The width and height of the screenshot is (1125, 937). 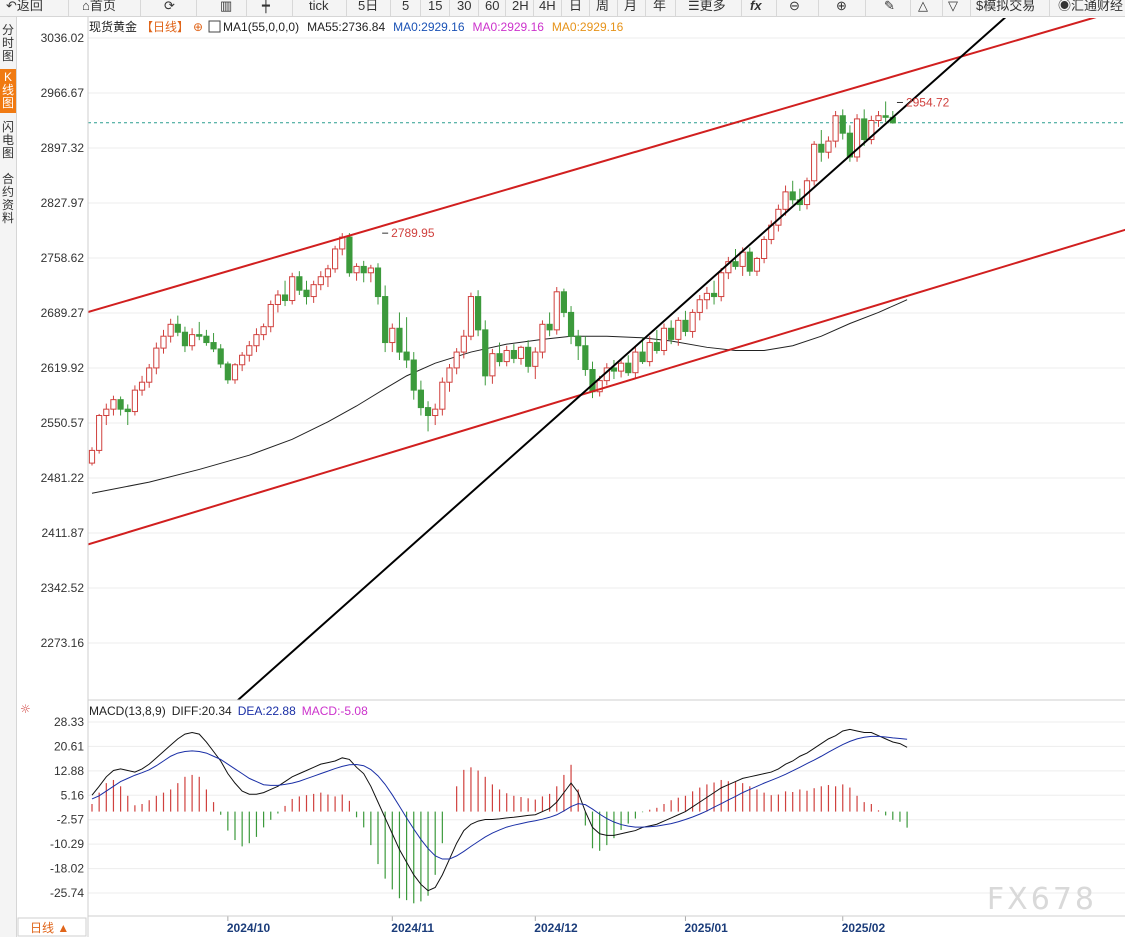 What do you see at coordinates (660, 6) in the screenshot?
I see `period-year: 年` at bounding box center [660, 6].